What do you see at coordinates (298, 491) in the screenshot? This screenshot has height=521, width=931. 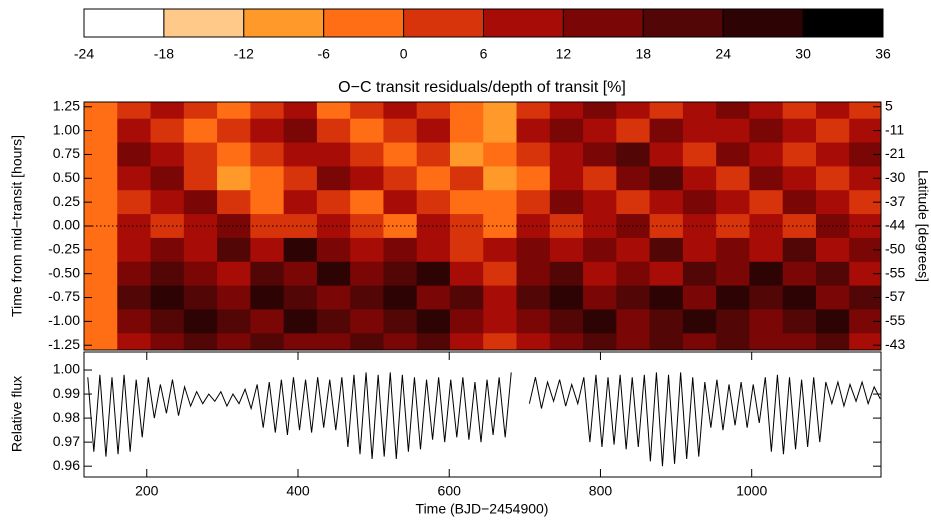 I see `x-tick-label: 400` at bounding box center [298, 491].